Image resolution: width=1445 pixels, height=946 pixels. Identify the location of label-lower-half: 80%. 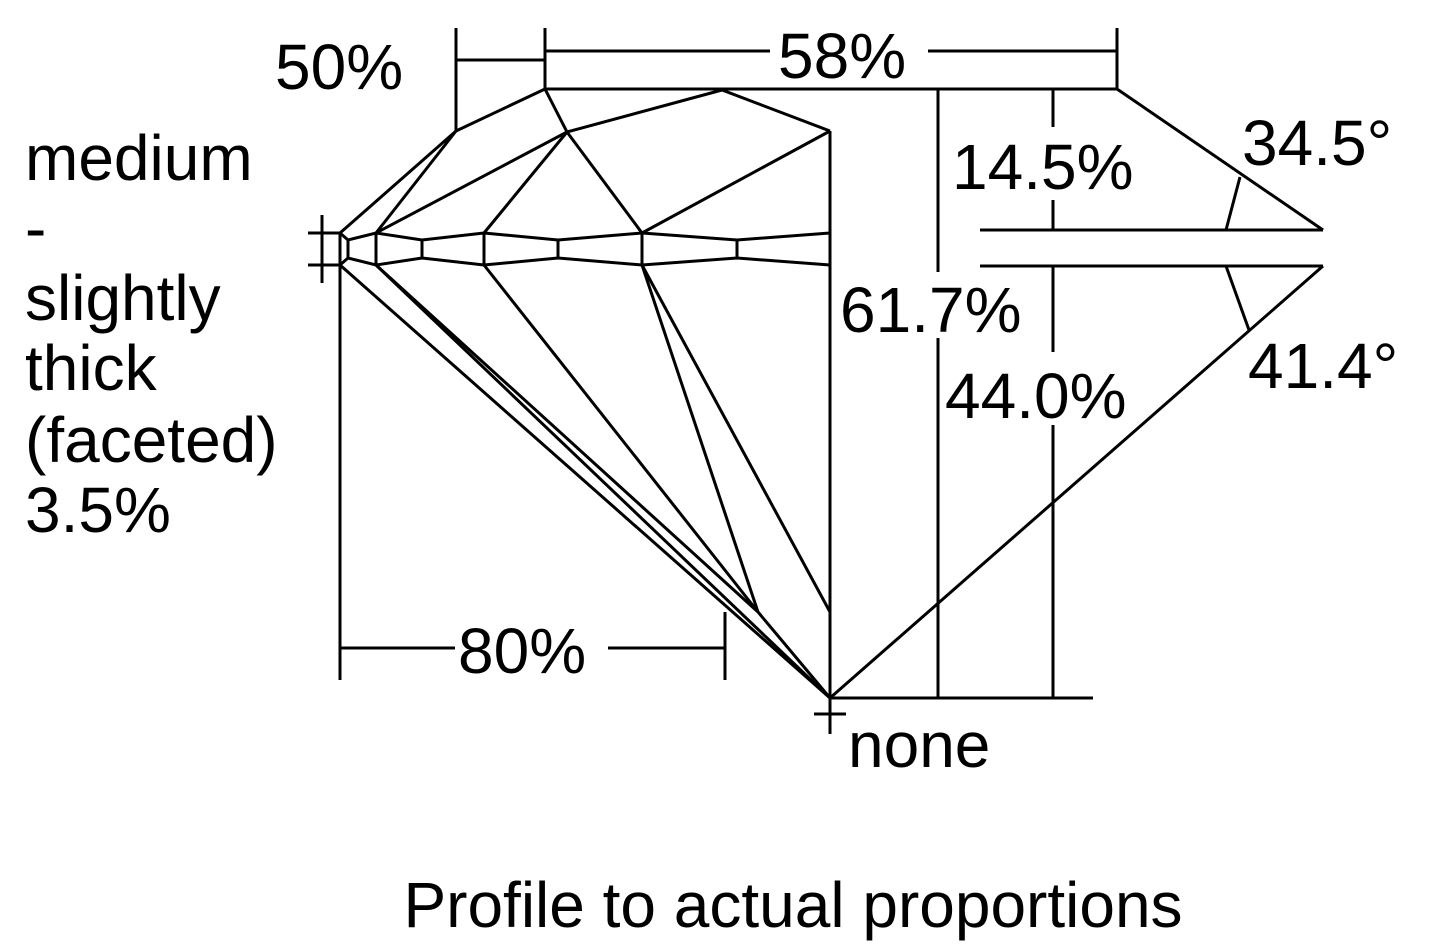
(522, 651).